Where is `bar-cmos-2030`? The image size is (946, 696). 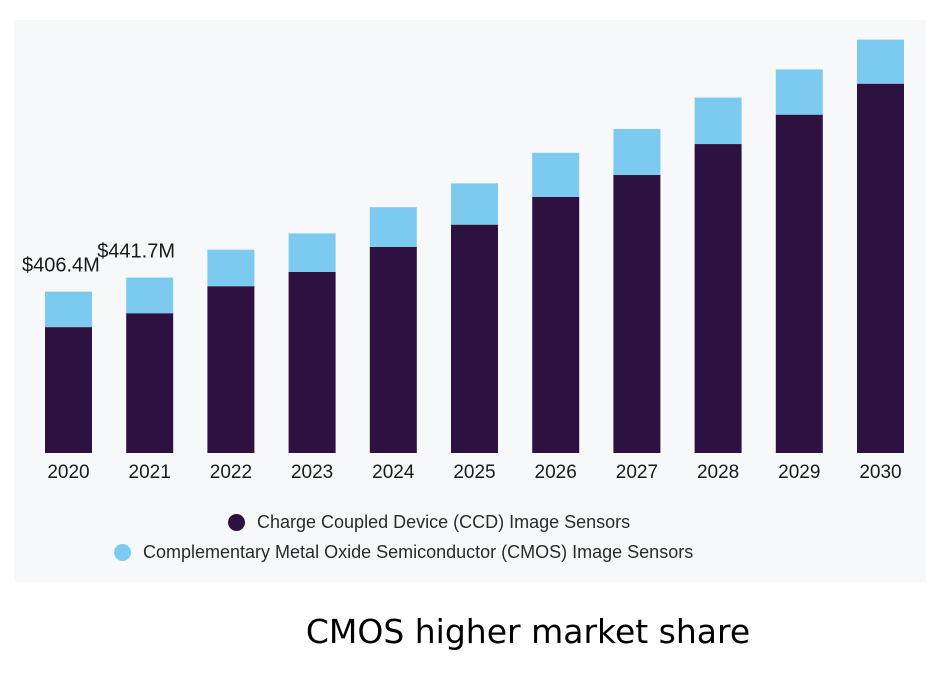 bar-cmos-2030 is located at coordinates (880, 61).